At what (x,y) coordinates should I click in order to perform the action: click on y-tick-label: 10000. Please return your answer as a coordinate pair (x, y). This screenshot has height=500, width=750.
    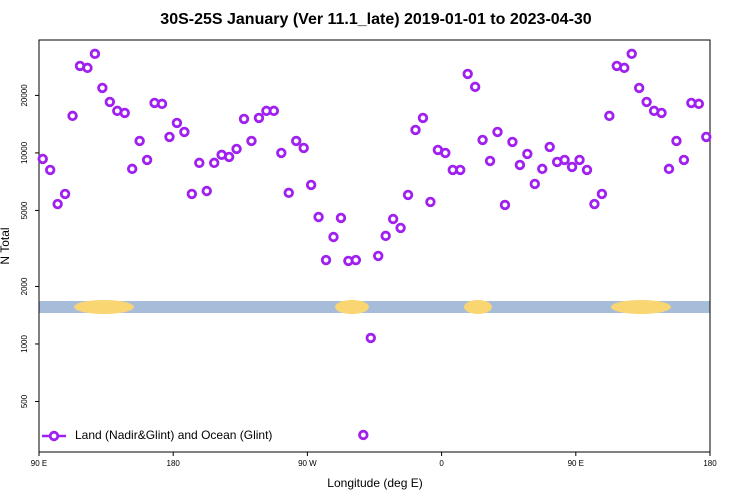
    Looking at the image, I should click on (24, 152).